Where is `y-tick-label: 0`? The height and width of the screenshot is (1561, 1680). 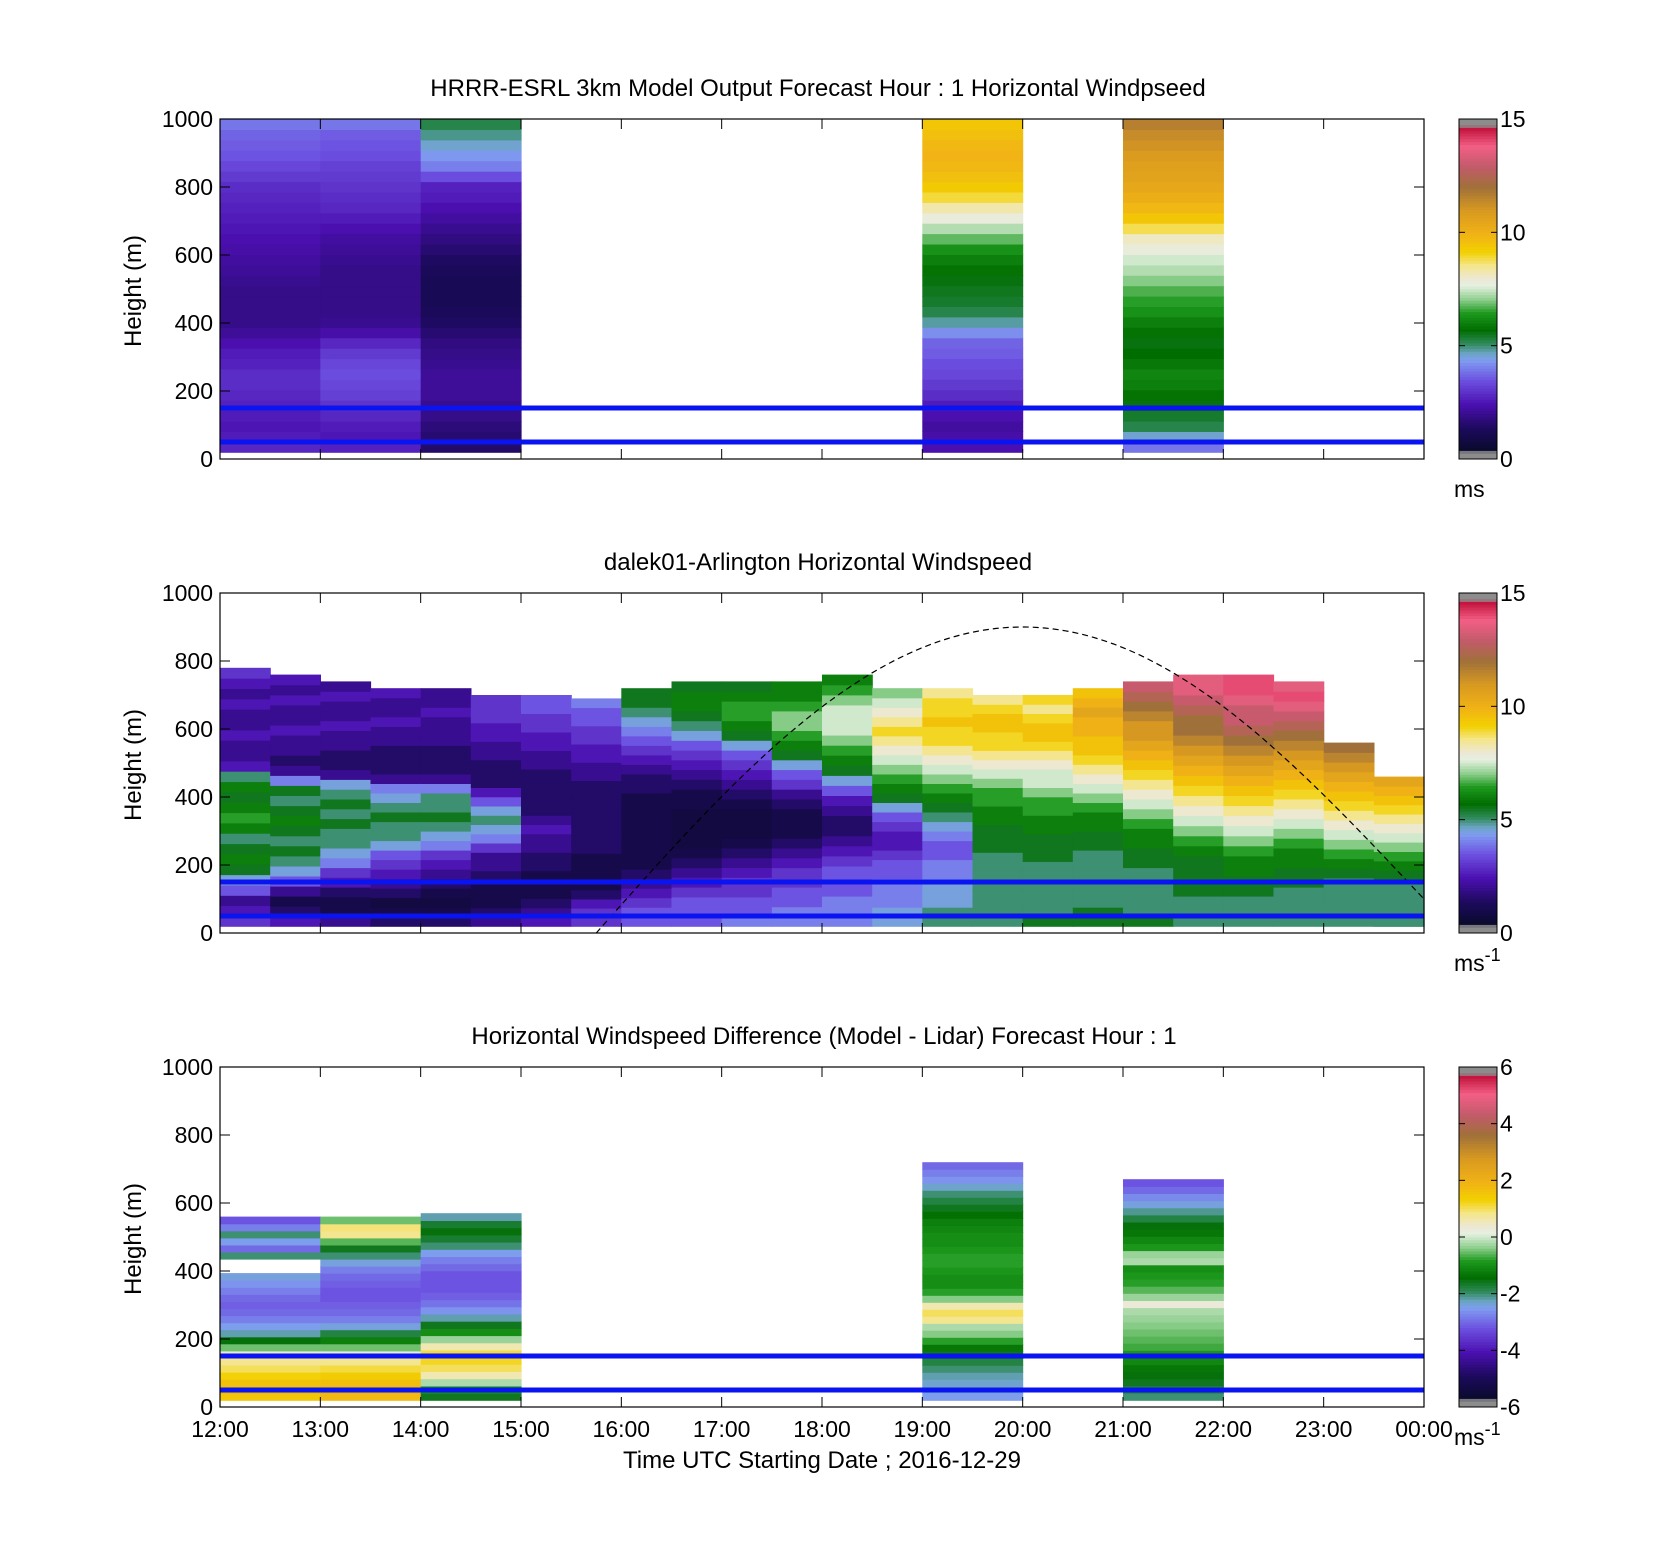 y-tick-label: 0 is located at coordinates (206, 1407).